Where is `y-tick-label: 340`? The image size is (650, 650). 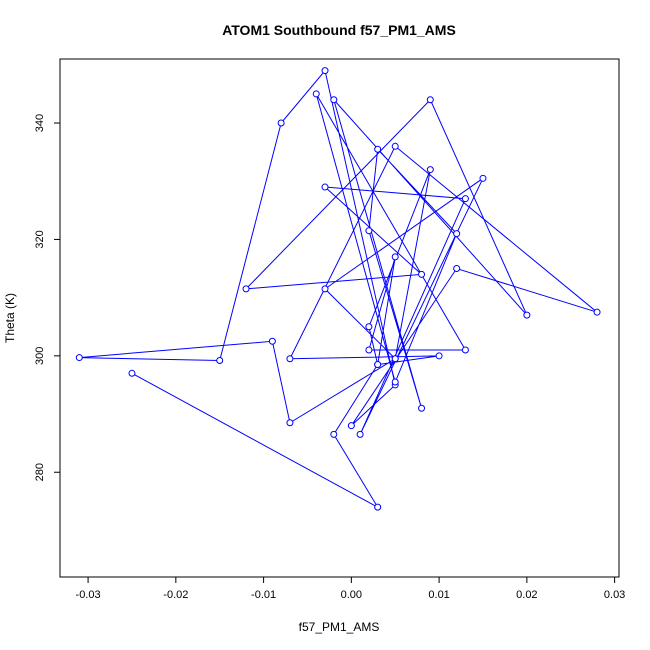
y-tick-label: 340 is located at coordinates (40, 123).